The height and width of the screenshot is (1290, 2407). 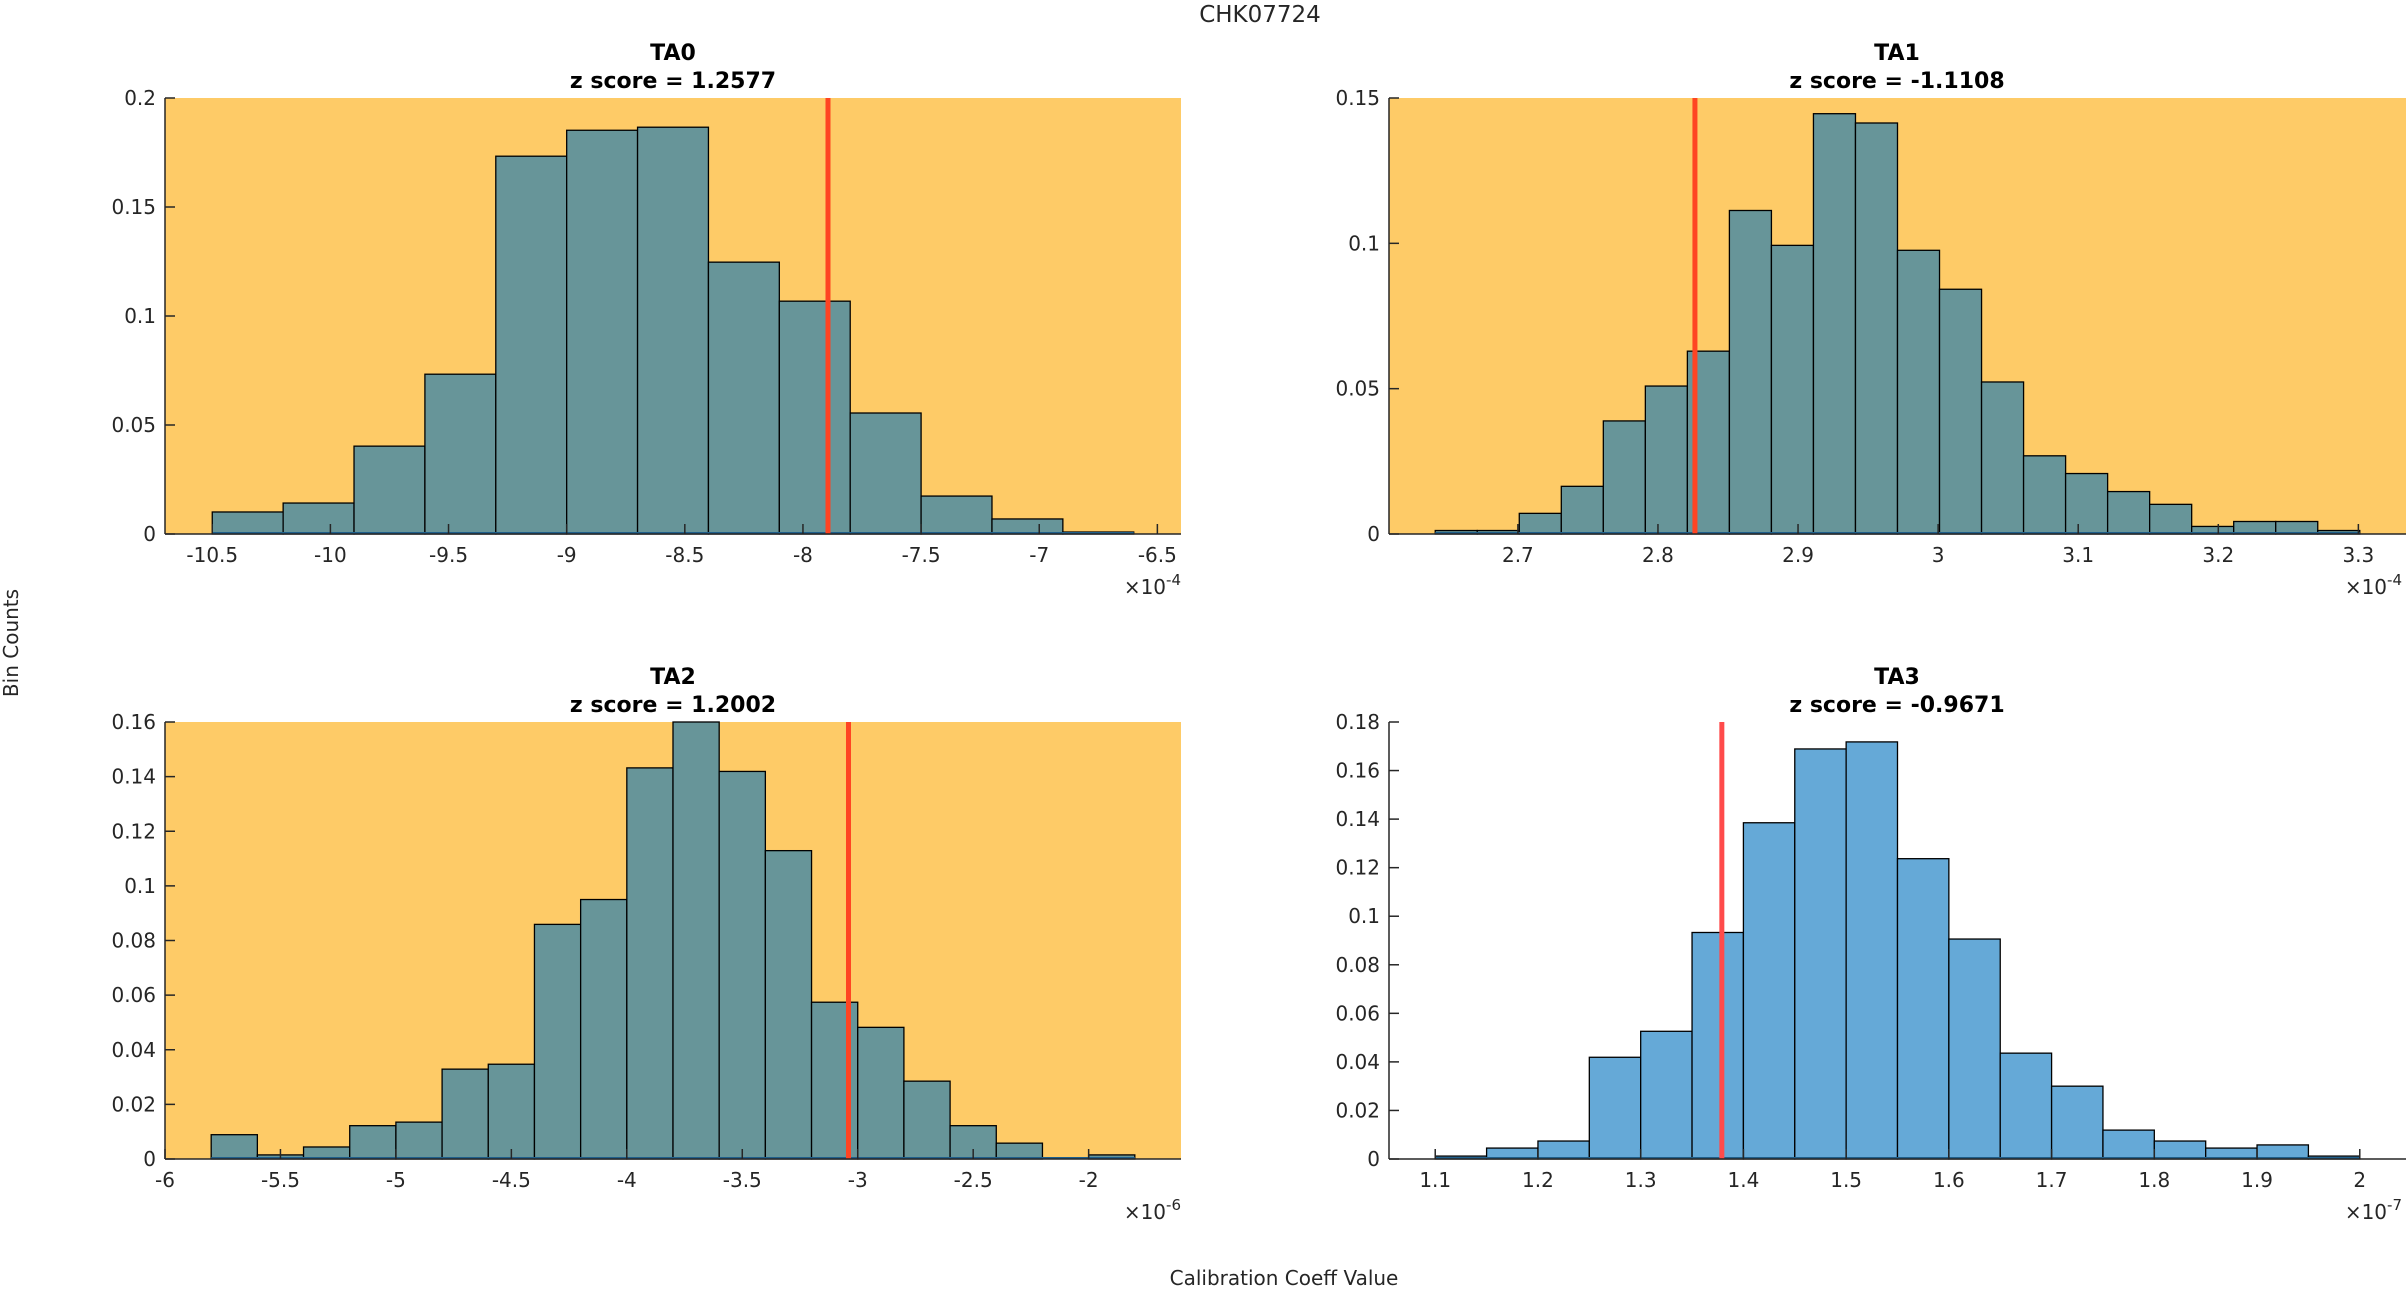 What do you see at coordinates (2154, 1180) in the screenshot?
I see `x-tick-label: 1.8` at bounding box center [2154, 1180].